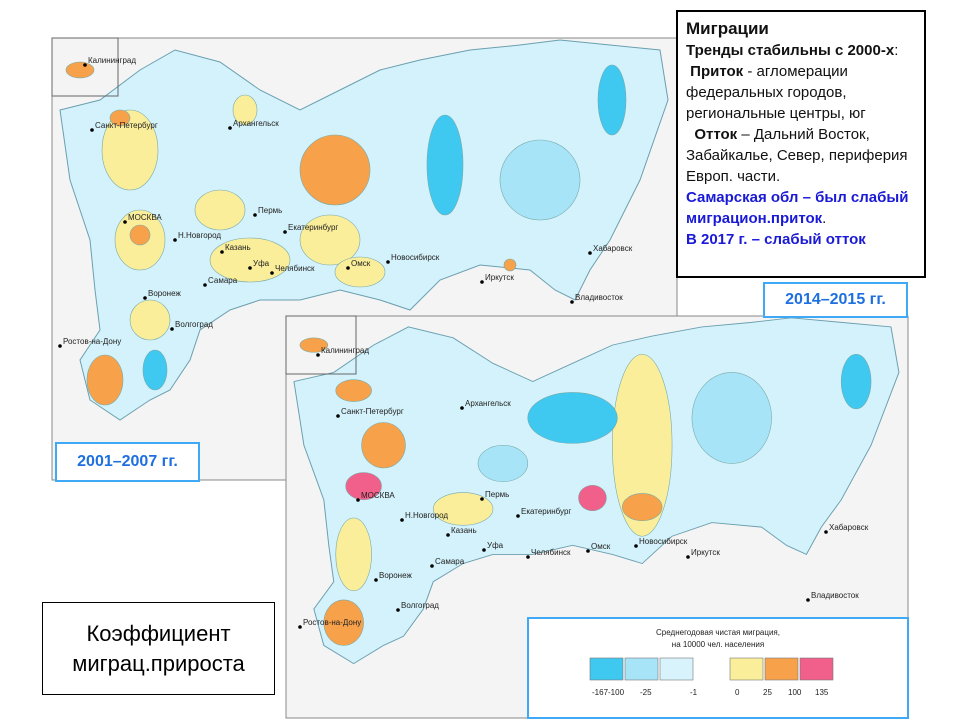 This screenshot has width=960, height=720. Describe the element at coordinates (332, 622) in the screenshot. I see `city-label: Ростов-на-Дону` at that location.